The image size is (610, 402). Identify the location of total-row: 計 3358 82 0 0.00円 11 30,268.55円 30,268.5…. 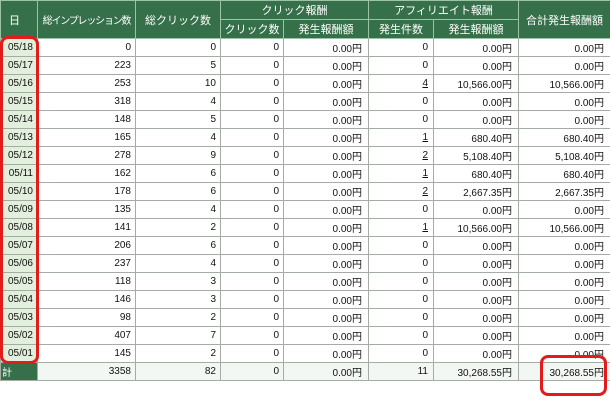
(305, 371).